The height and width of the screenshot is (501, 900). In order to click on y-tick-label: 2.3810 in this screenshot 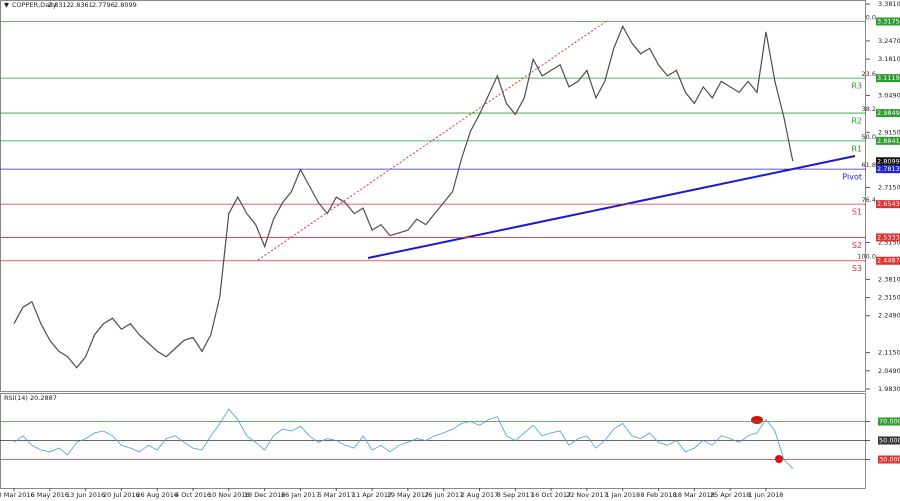, I will do `click(889, 279)`.